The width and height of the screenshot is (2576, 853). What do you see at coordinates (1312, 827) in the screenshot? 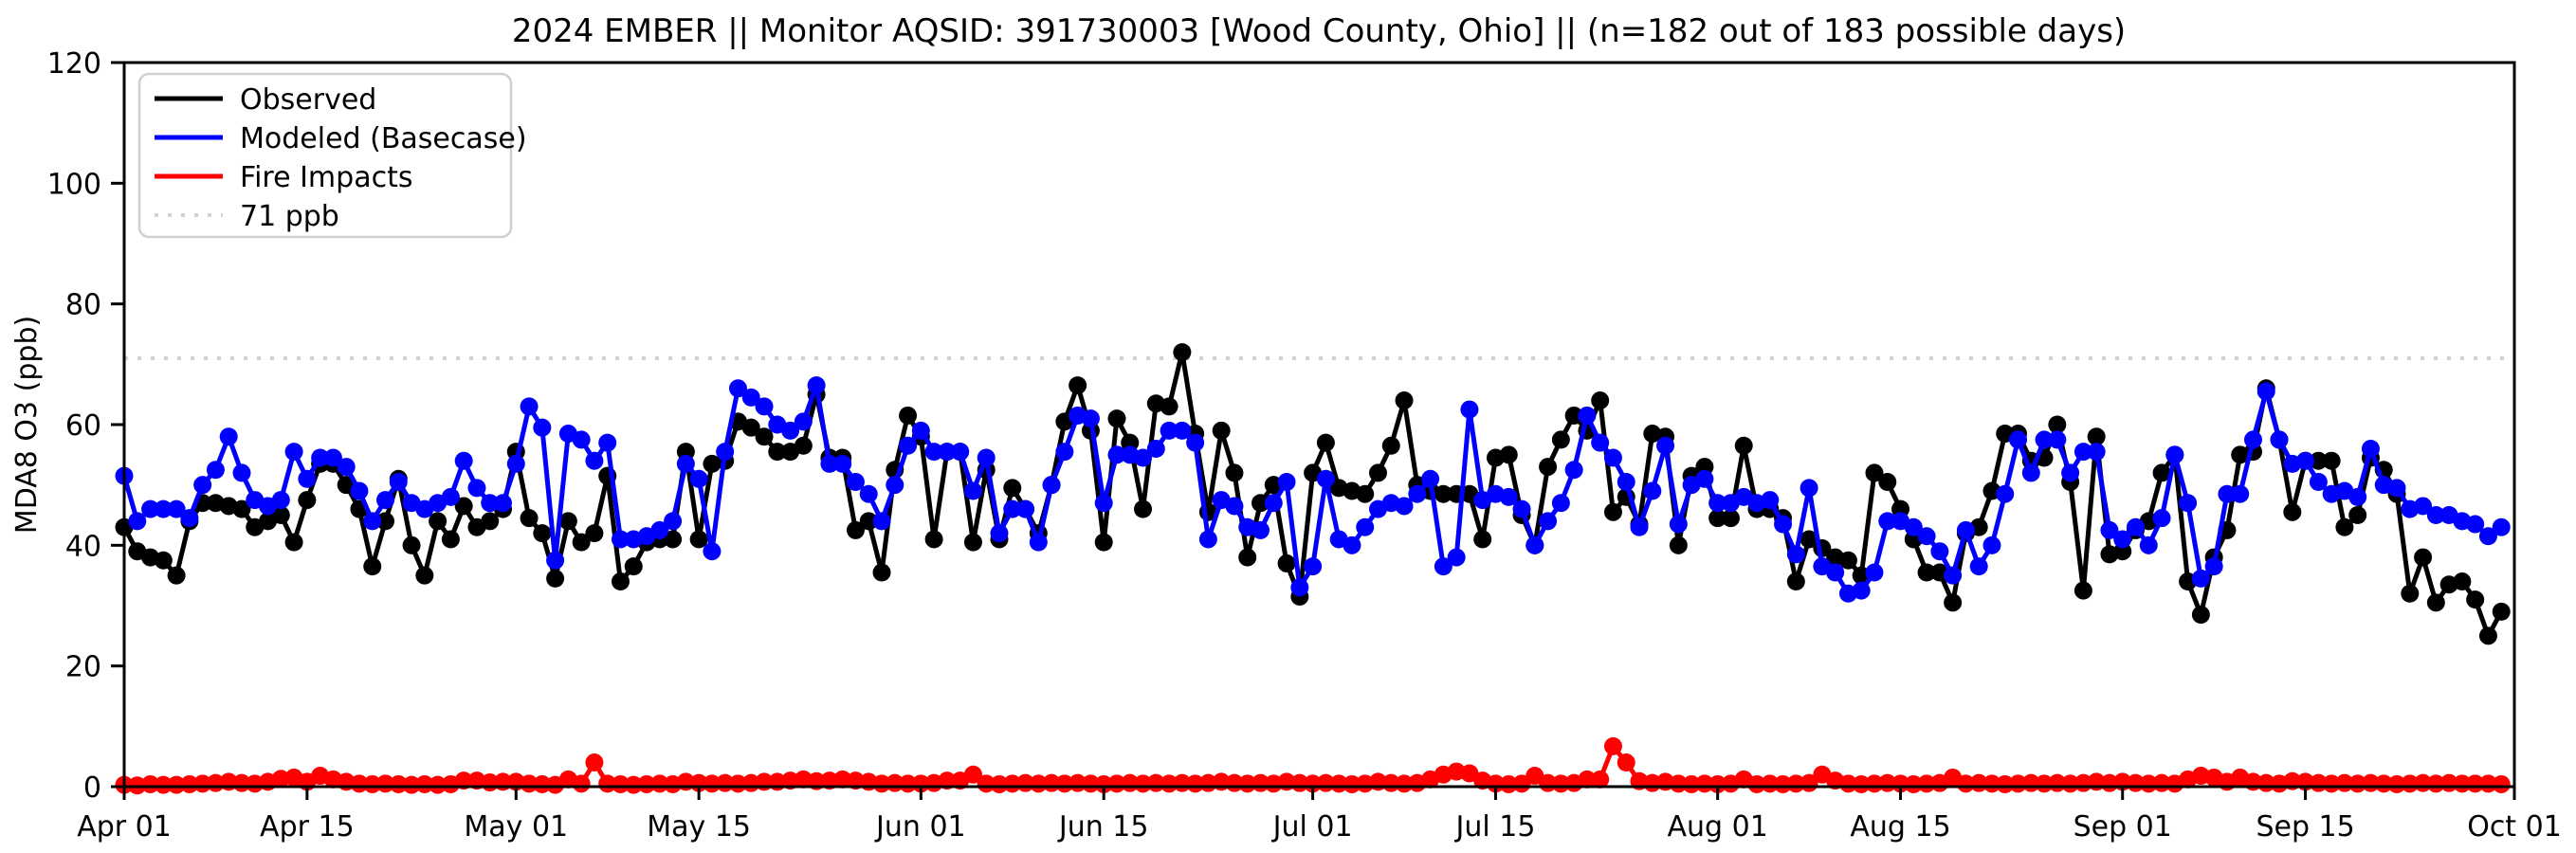
I see `x-tick-label: Jul 01` at bounding box center [1312, 827].